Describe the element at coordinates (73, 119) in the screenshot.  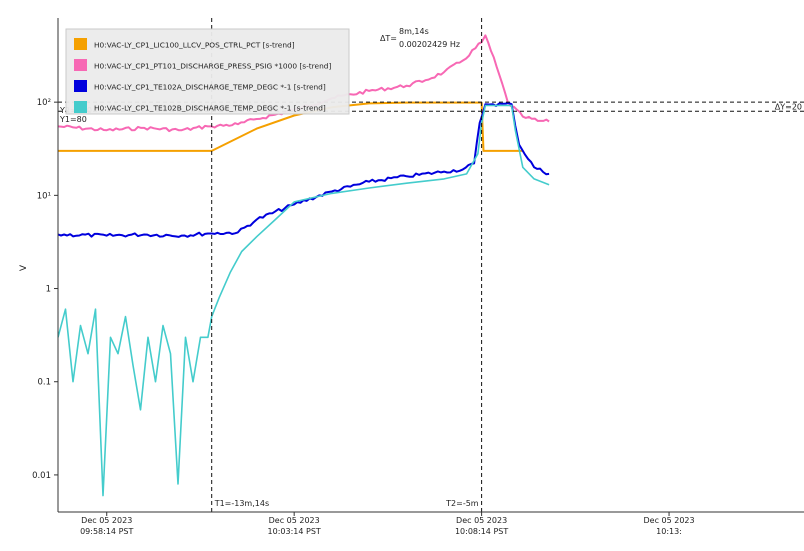
I see `y1-cursor-label: Y1=80` at that location.